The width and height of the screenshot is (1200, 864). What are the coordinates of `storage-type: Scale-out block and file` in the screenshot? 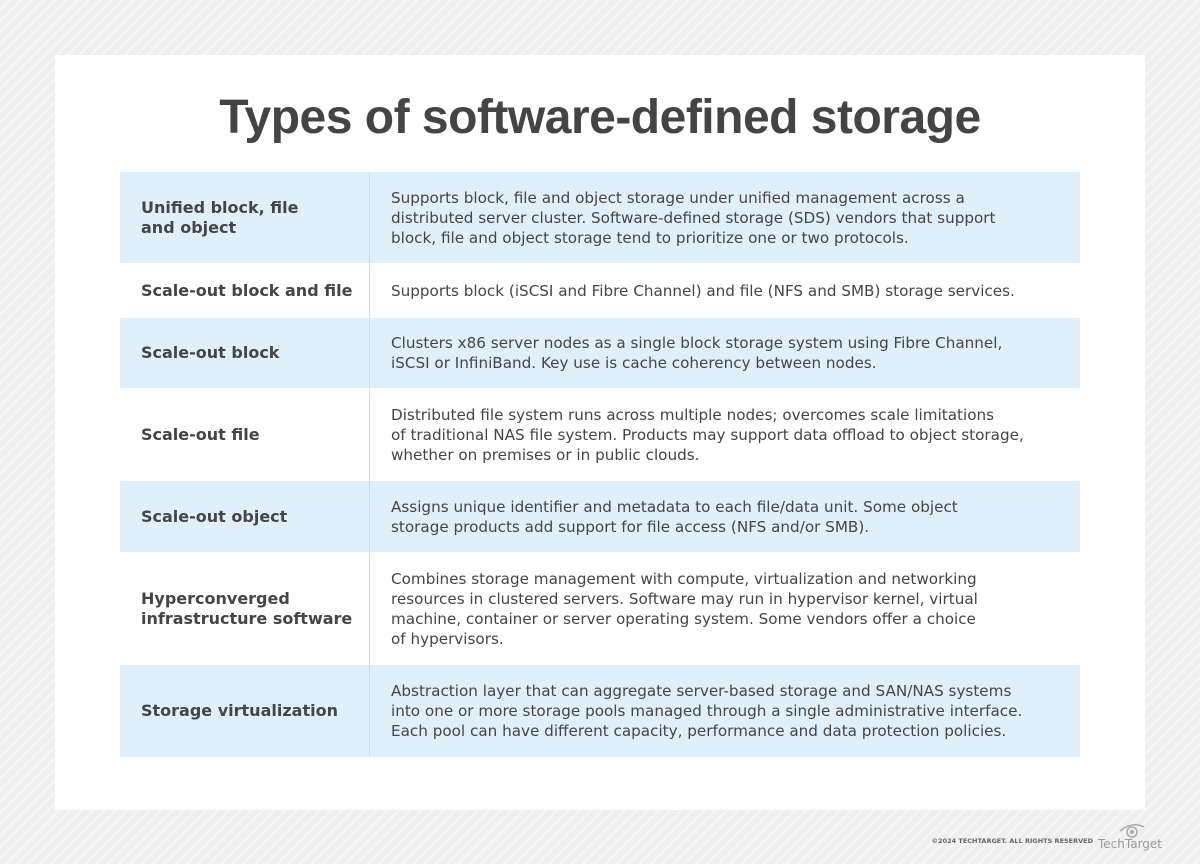 It's located at (245, 290).